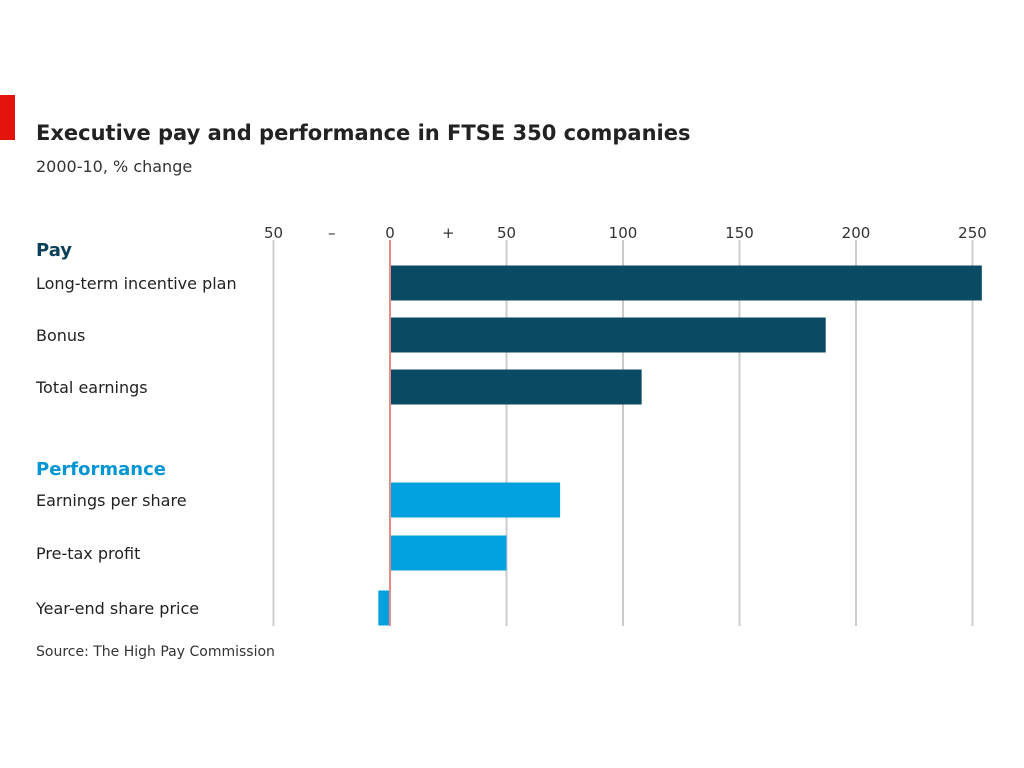  What do you see at coordinates (60, 335) in the screenshot?
I see `category-label: Bonus` at bounding box center [60, 335].